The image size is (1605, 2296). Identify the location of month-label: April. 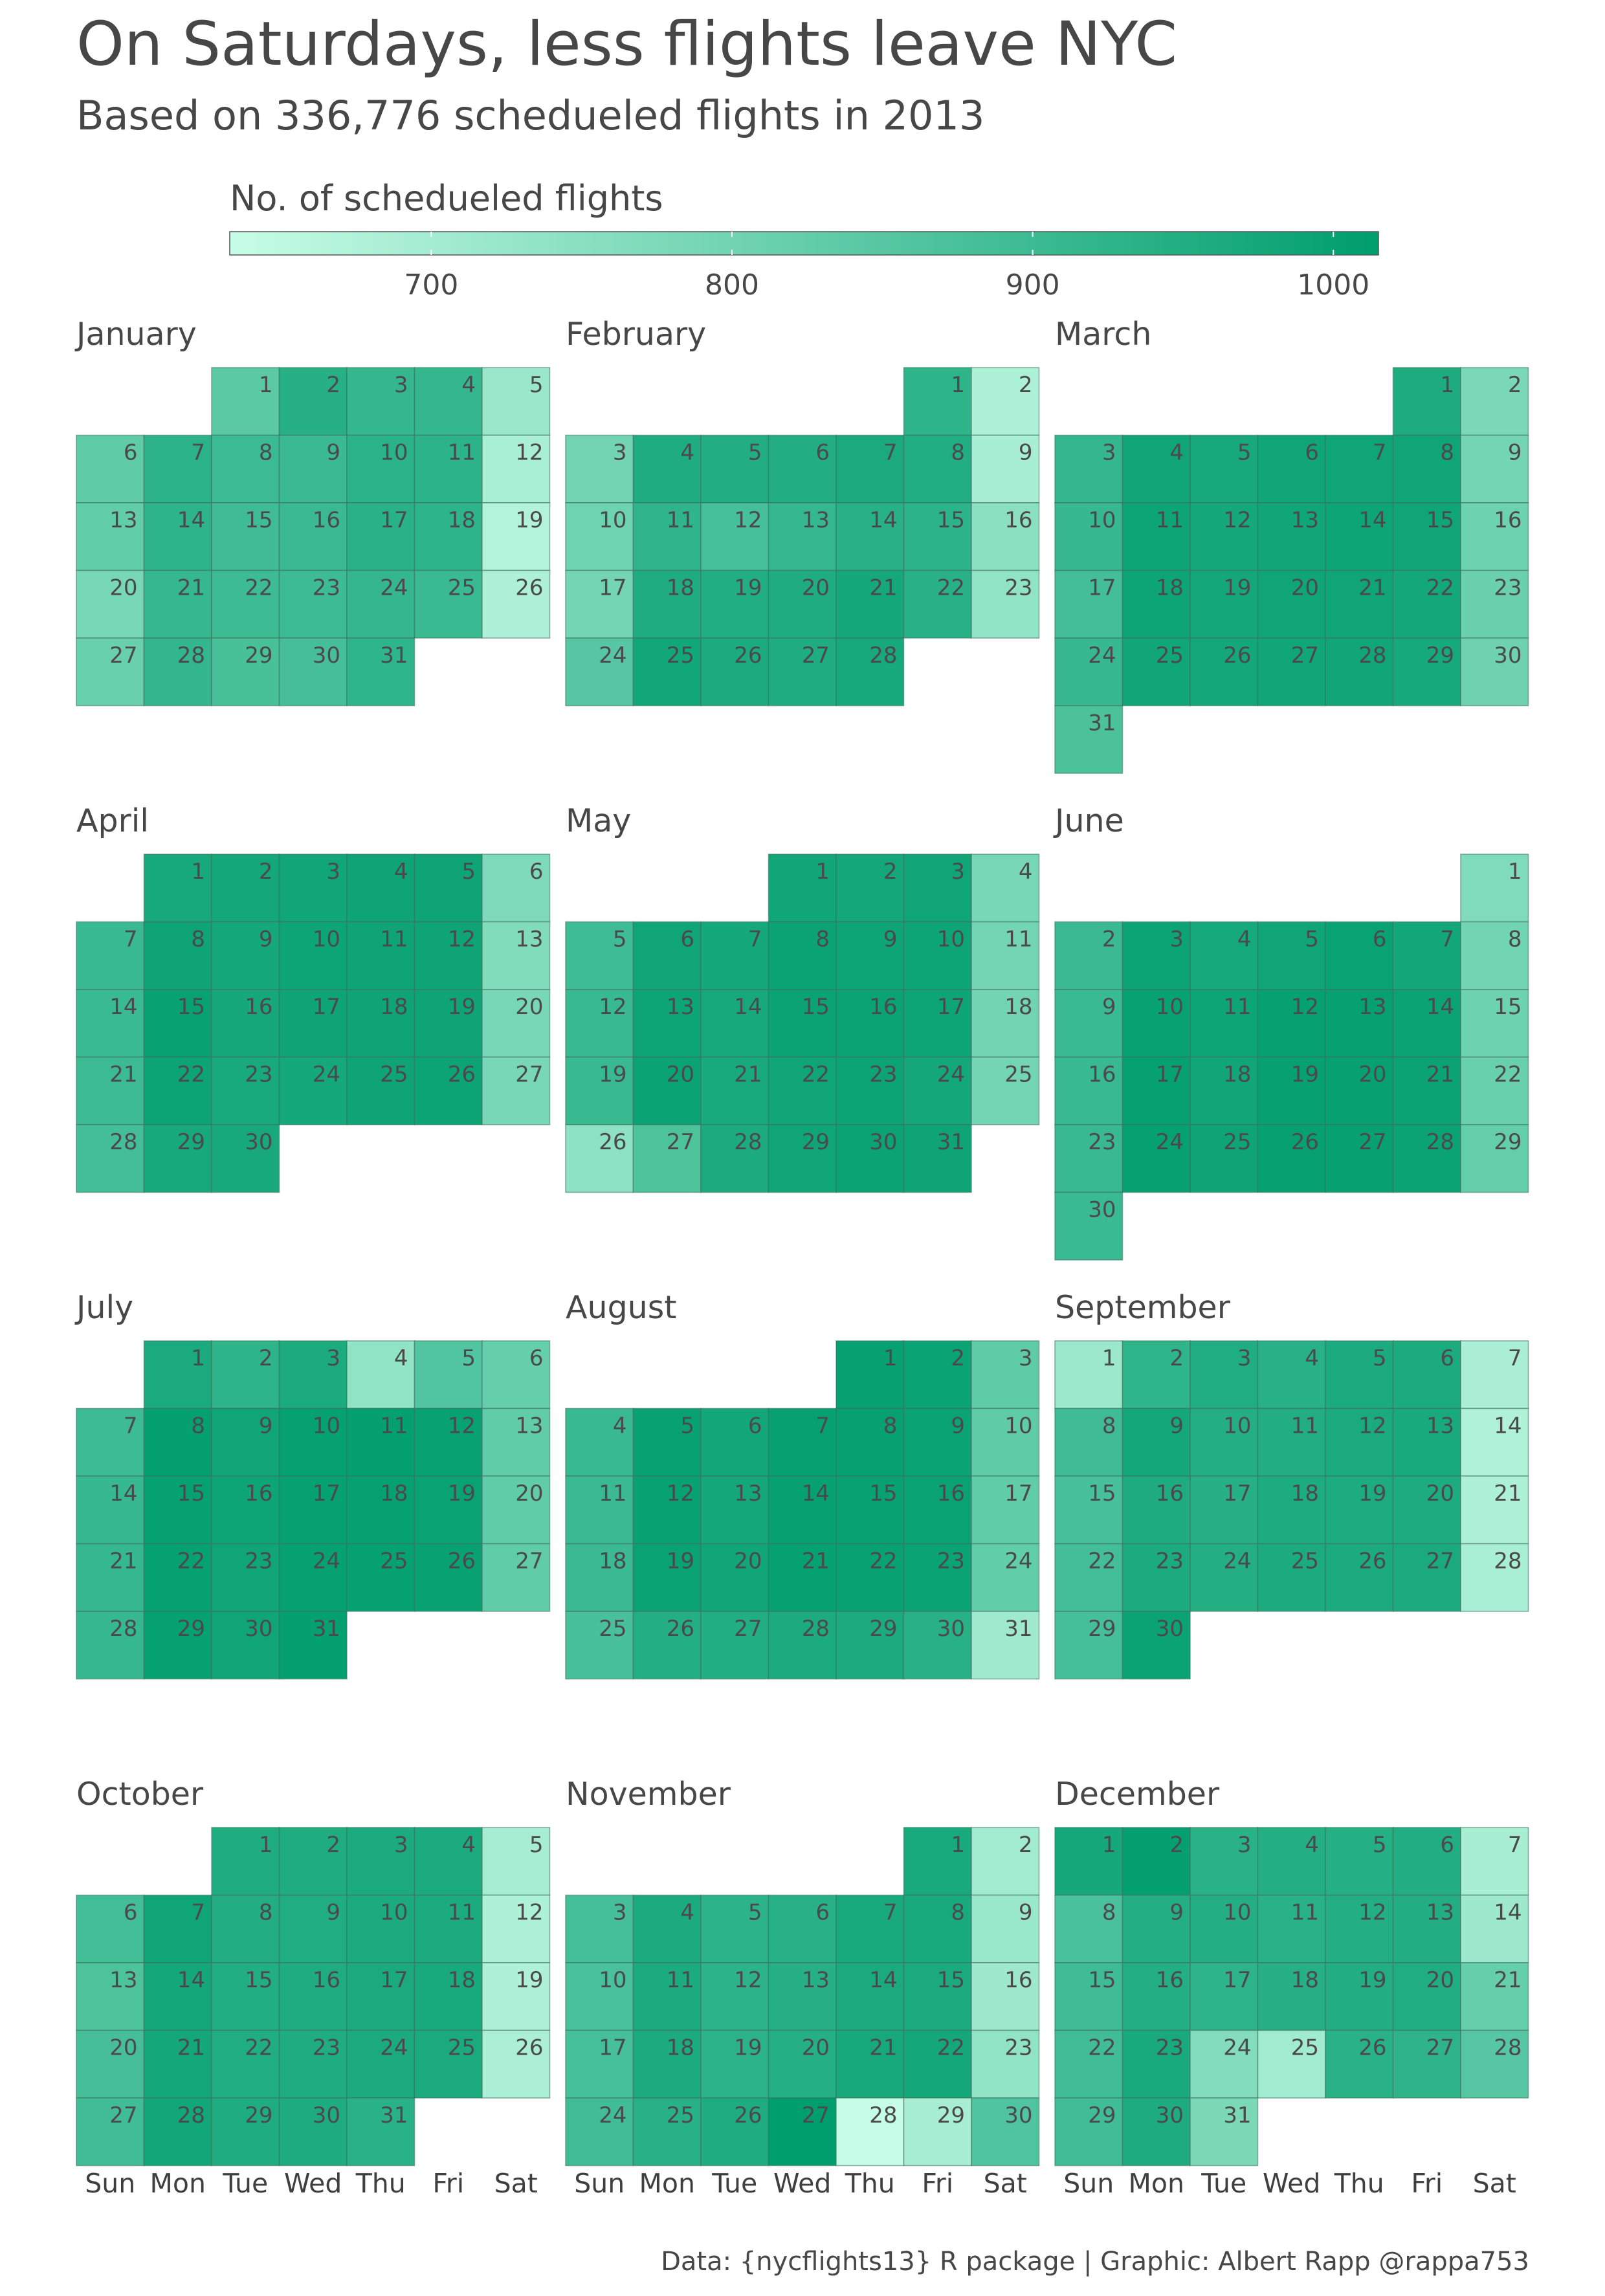
(112, 821).